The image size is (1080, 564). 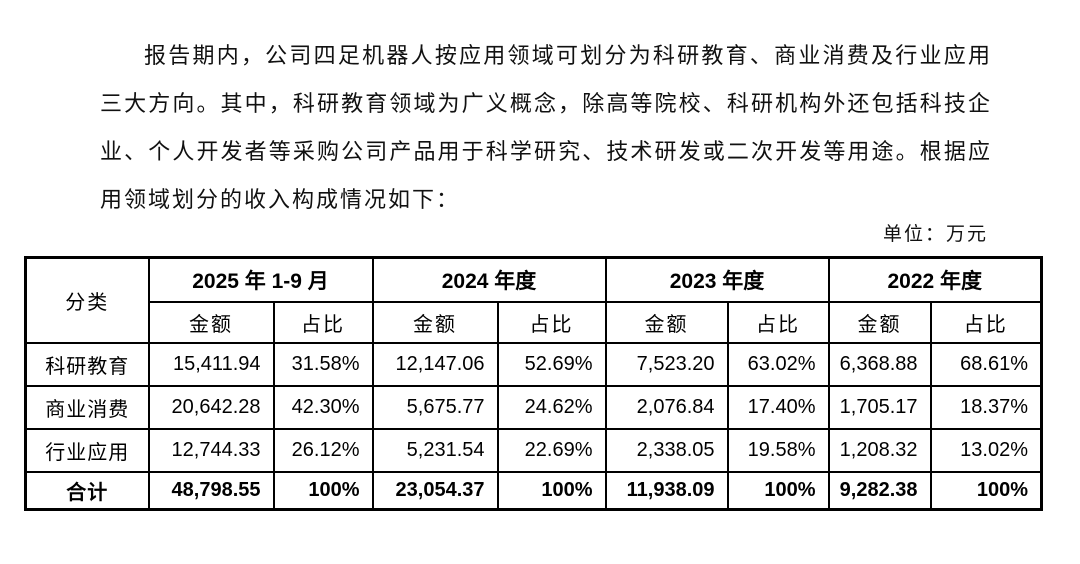 I want to click on cell-value: 48,798.55, so click(x=211, y=490).